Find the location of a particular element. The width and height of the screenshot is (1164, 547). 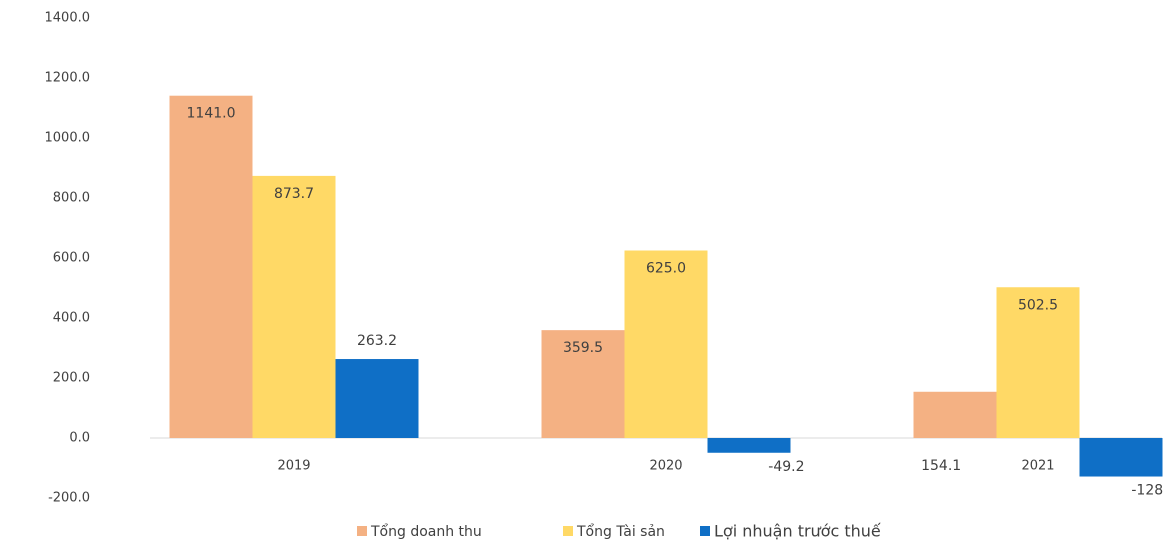

legend-label: Tổng doanh thu is located at coordinates (426, 531).